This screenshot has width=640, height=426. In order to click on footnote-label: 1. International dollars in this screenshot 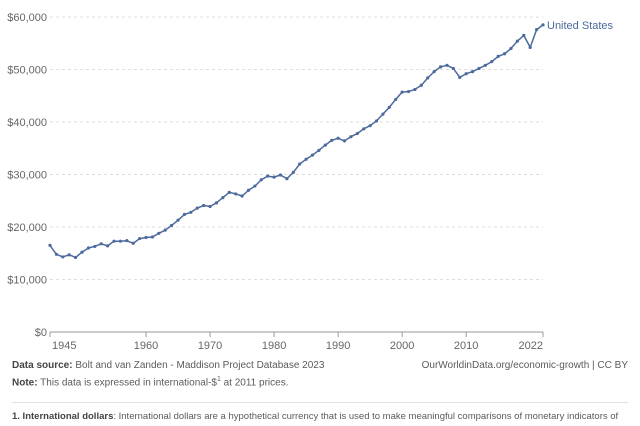, I will do `click(63, 416)`.